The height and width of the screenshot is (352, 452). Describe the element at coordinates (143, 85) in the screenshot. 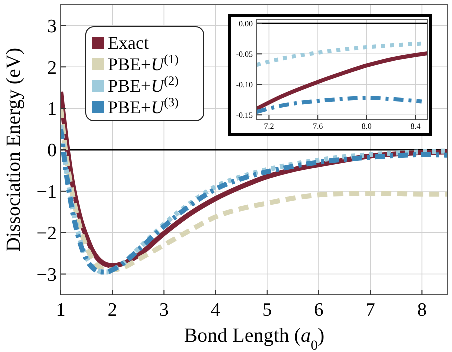

I see `legend-label: PBE+U$^{(2)}$` at that location.